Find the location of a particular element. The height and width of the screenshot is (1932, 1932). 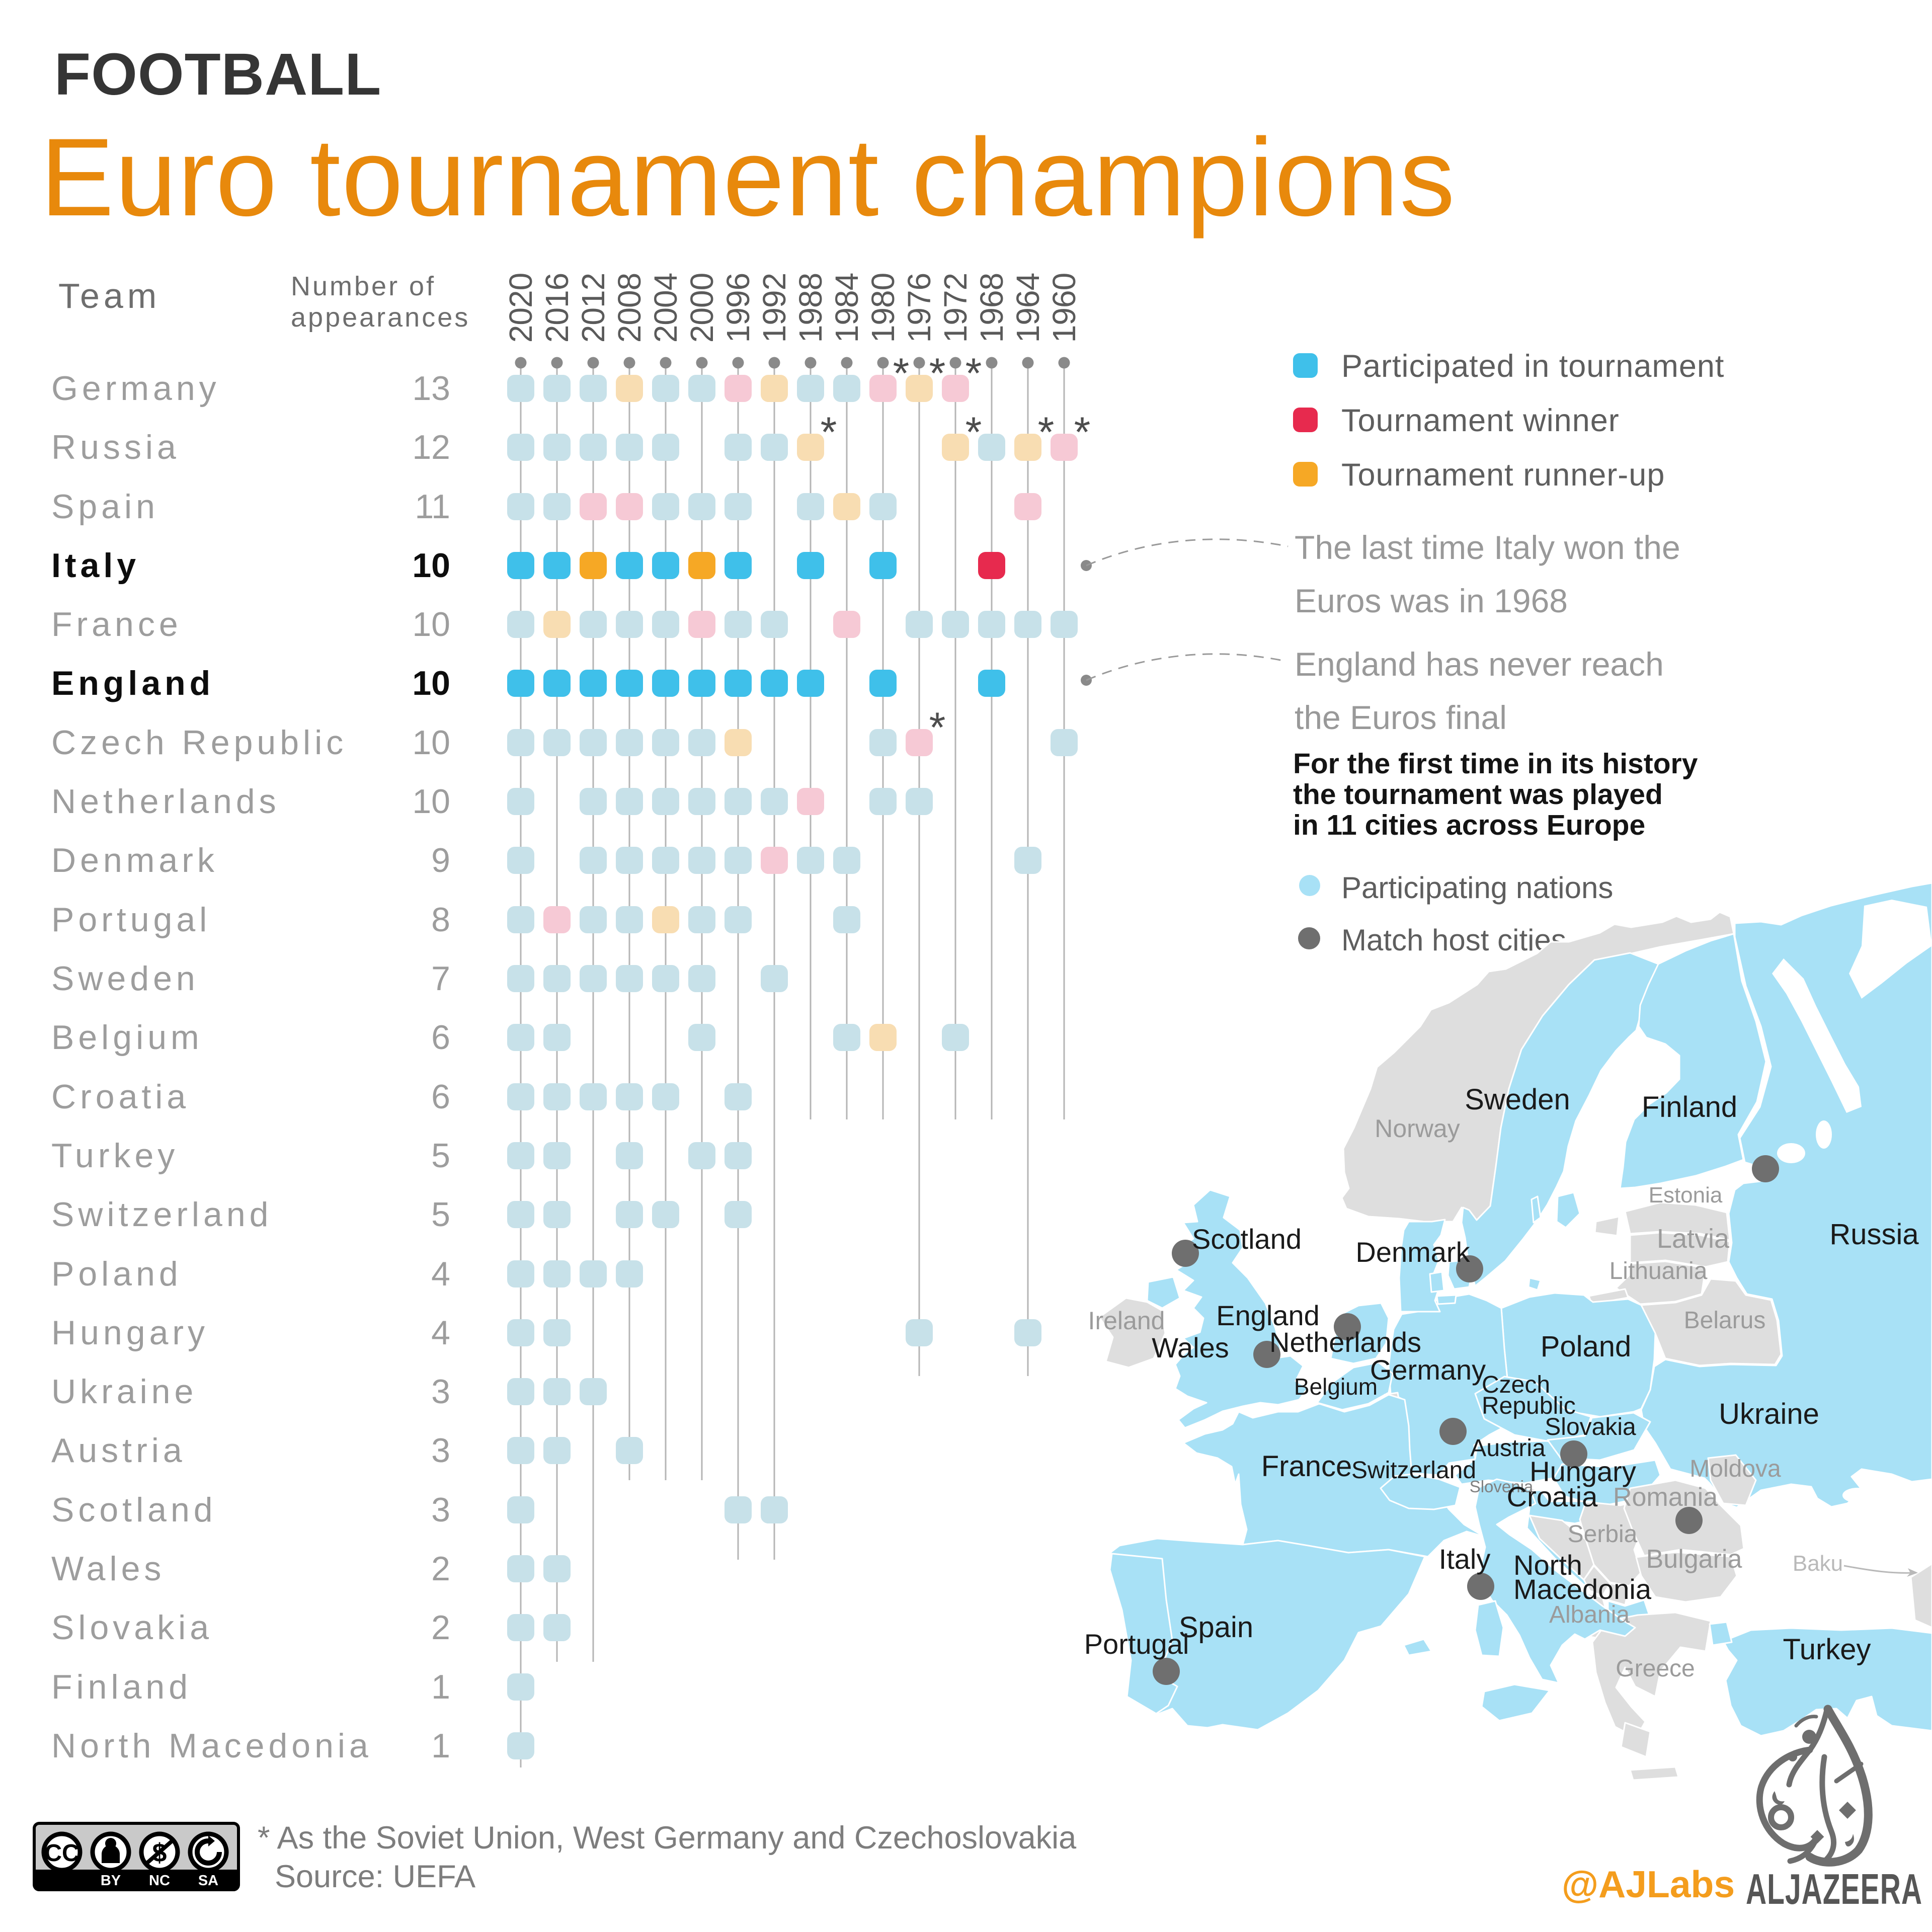

svg-text: Russia is located at coordinates (1874, 1234).